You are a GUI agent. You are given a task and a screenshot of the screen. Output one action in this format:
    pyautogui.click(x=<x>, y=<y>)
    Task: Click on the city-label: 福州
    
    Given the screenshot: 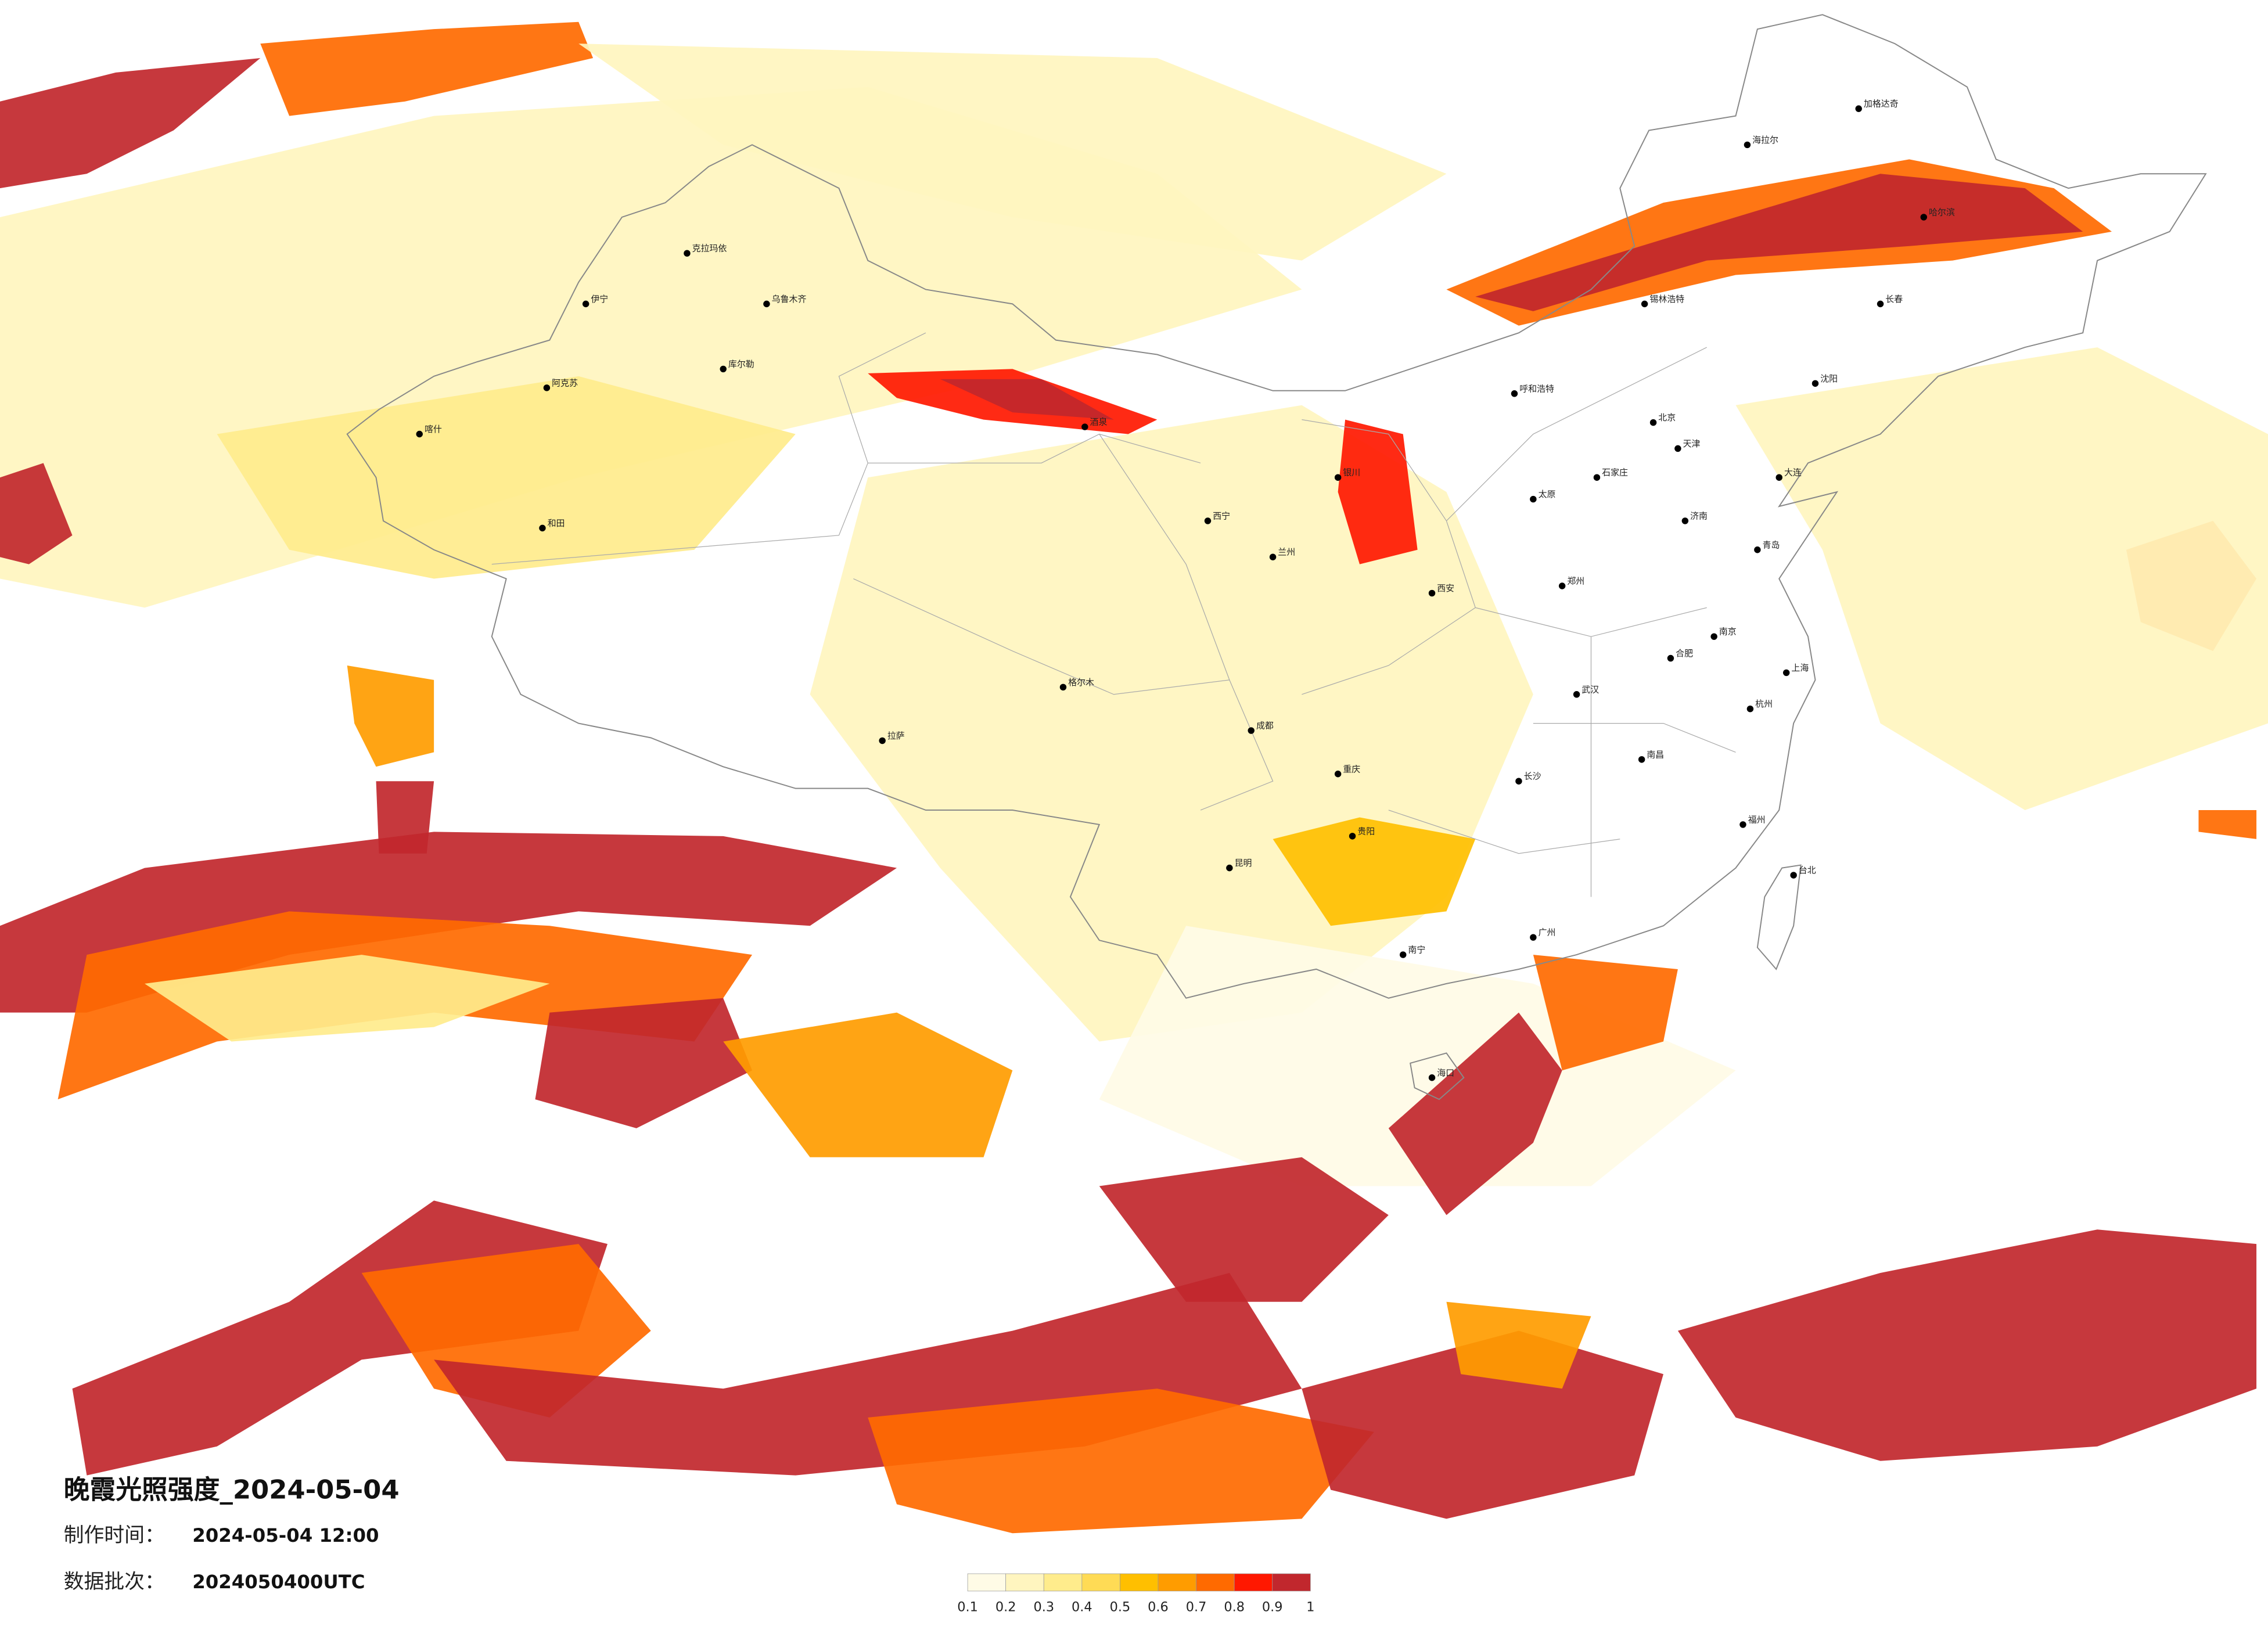 What is the action you would take?
    pyautogui.click(x=1757, y=819)
    